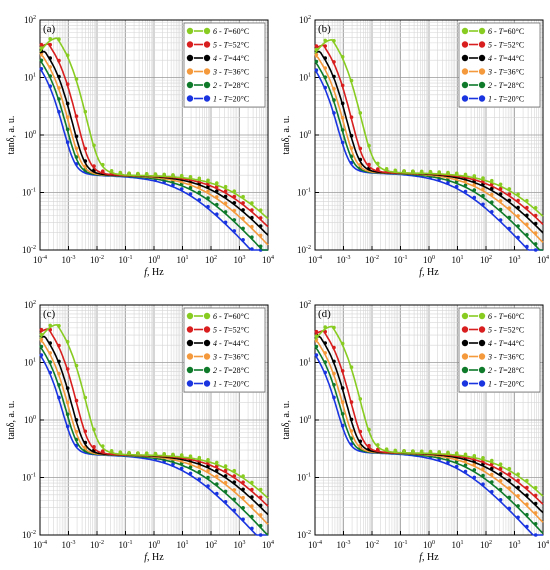  I want to click on y-tick-exponent: -2, so click(33, 533).